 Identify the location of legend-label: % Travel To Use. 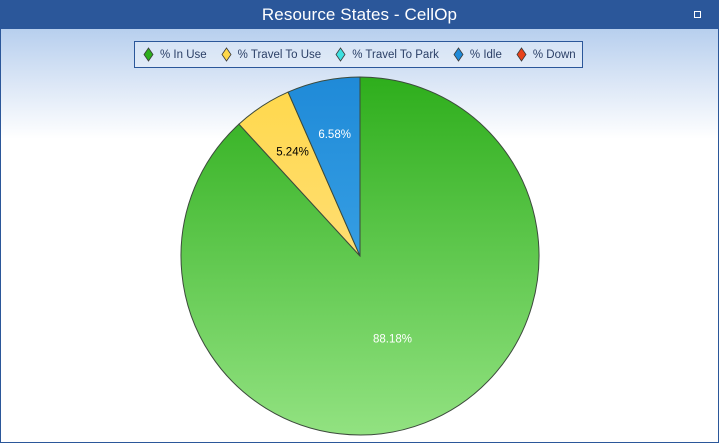
(279, 54).